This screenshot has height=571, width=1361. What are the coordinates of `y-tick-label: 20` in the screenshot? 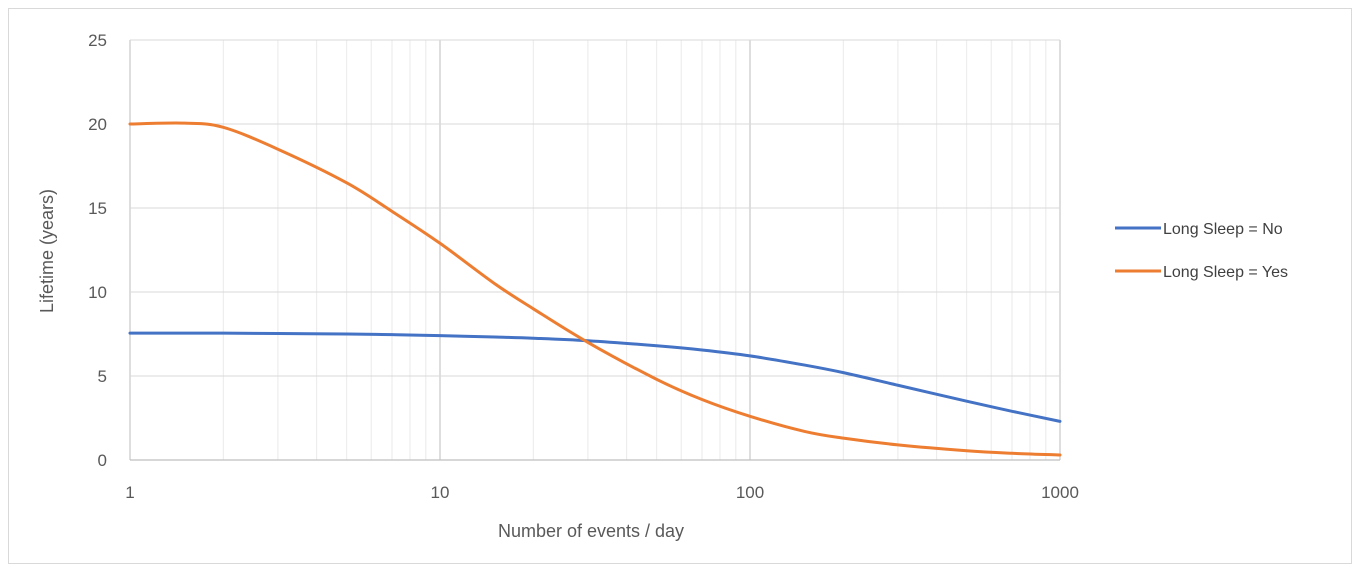 It's located at (97, 124).